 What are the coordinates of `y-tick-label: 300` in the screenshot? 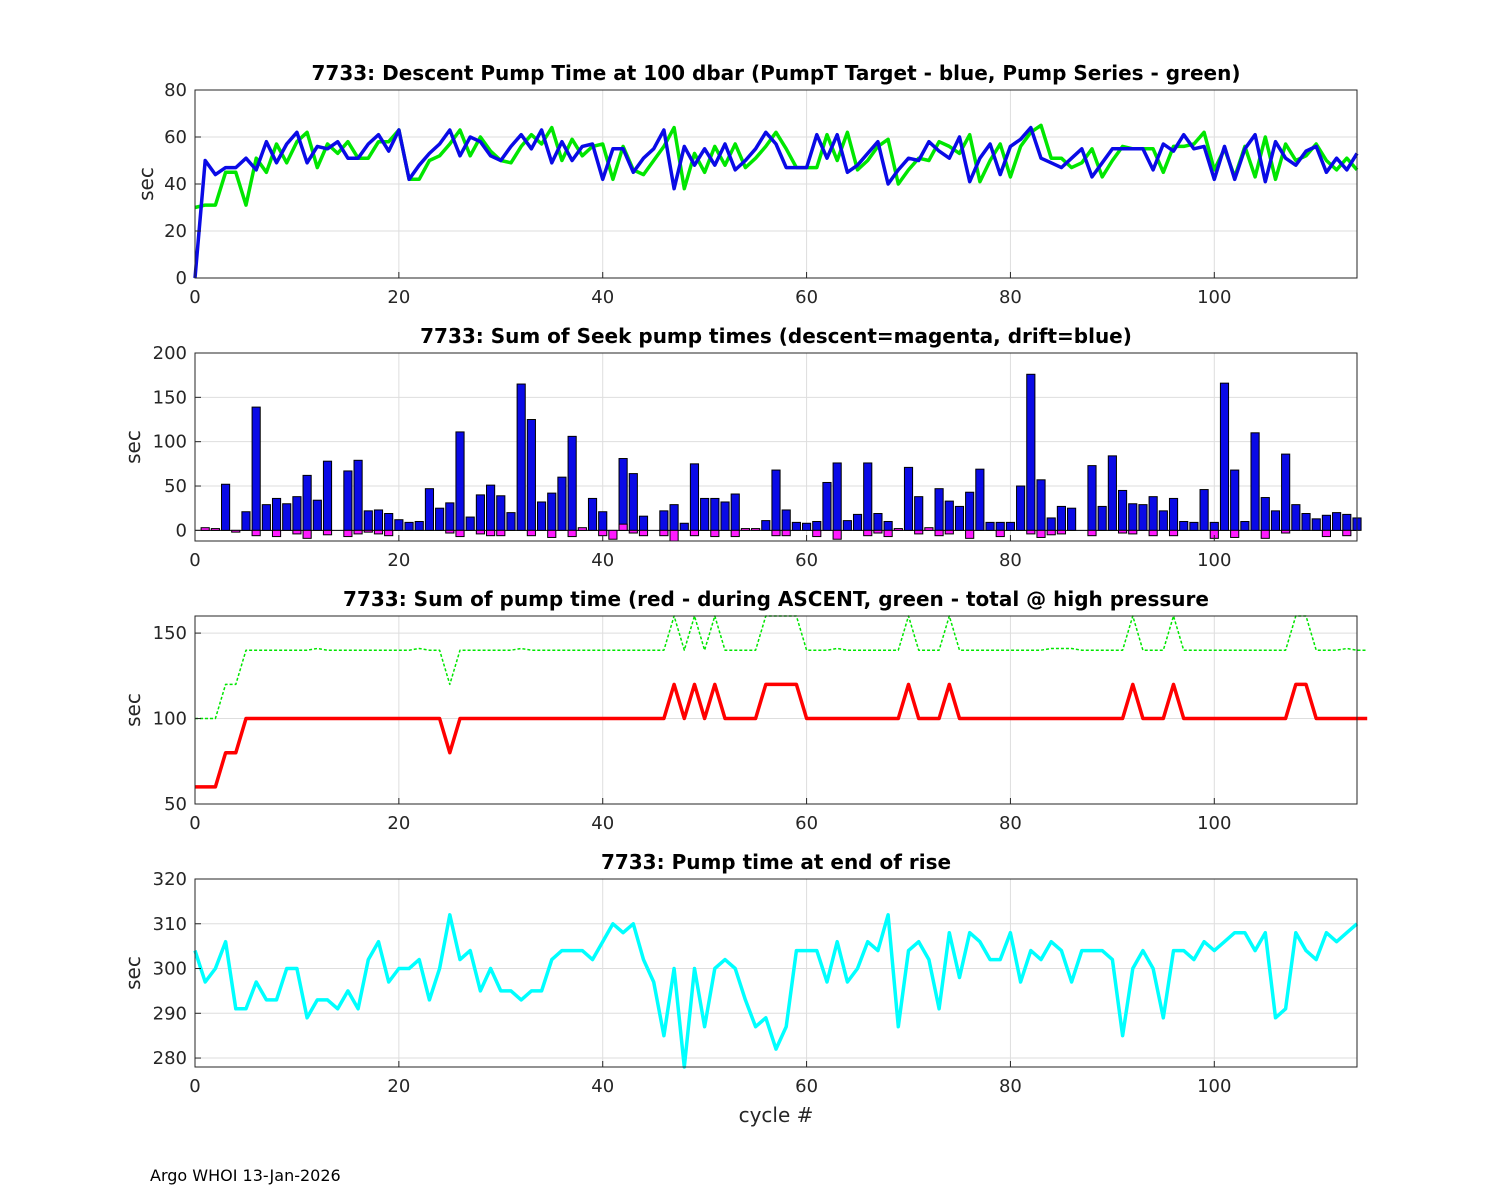 It's located at (170, 969).